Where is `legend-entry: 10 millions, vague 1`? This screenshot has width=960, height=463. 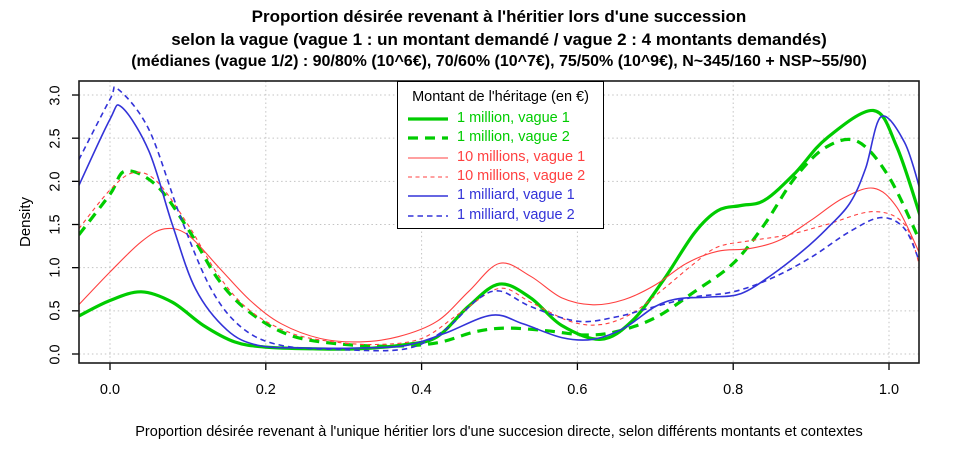
legend-entry: 10 millions, vague 1 is located at coordinates (500, 157).